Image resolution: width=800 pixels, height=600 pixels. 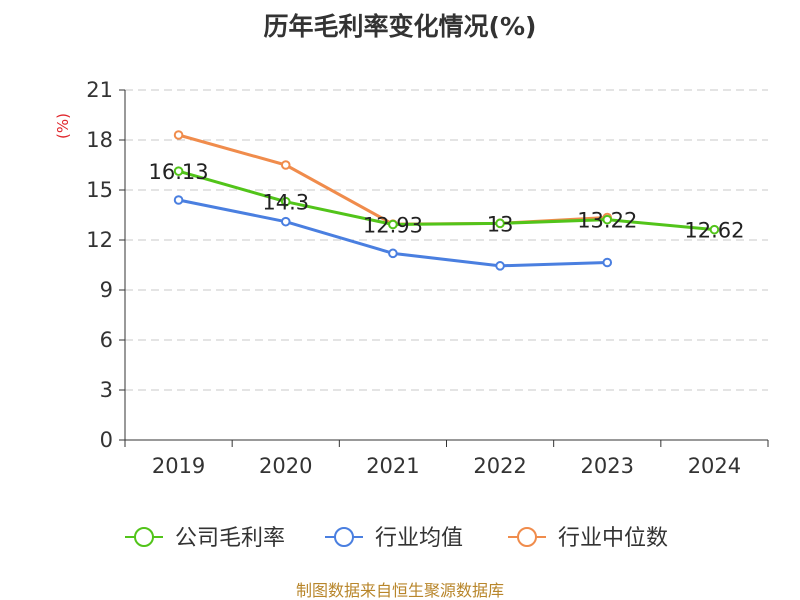 I want to click on x-tick-label: 2020, so click(x=285, y=466).